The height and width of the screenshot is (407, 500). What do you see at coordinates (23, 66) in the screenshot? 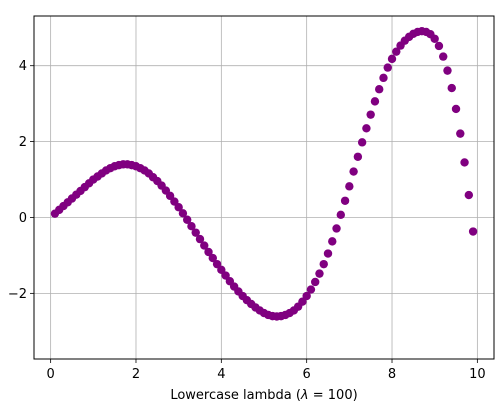
I see `y-tick-label: 4` at bounding box center [23, 66].